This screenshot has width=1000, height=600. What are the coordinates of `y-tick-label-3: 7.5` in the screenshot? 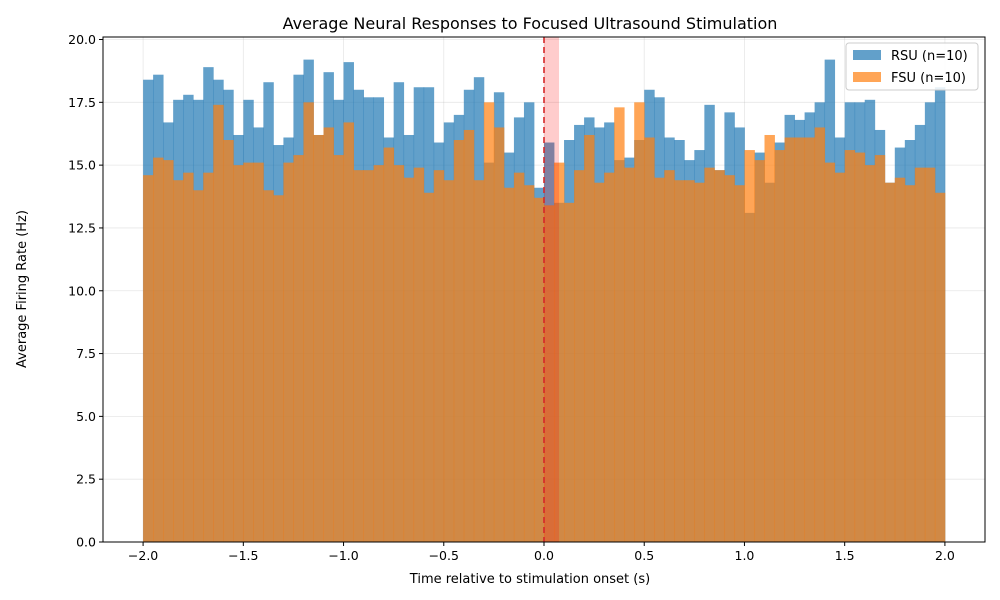 It's located at (86, 353).